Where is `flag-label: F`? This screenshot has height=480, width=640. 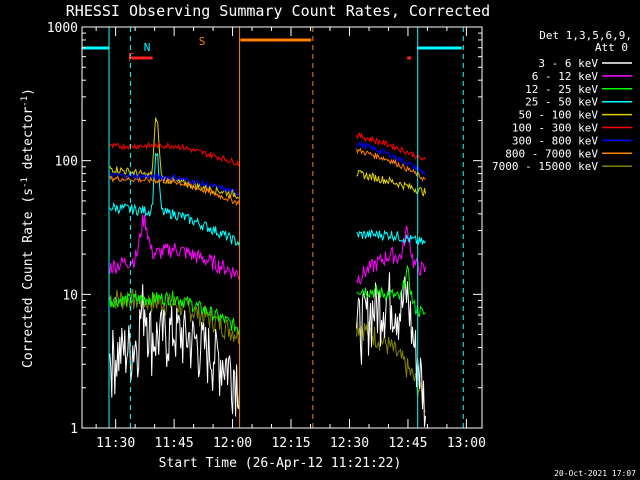 flag-label: F is located at coordinates (131, 57).